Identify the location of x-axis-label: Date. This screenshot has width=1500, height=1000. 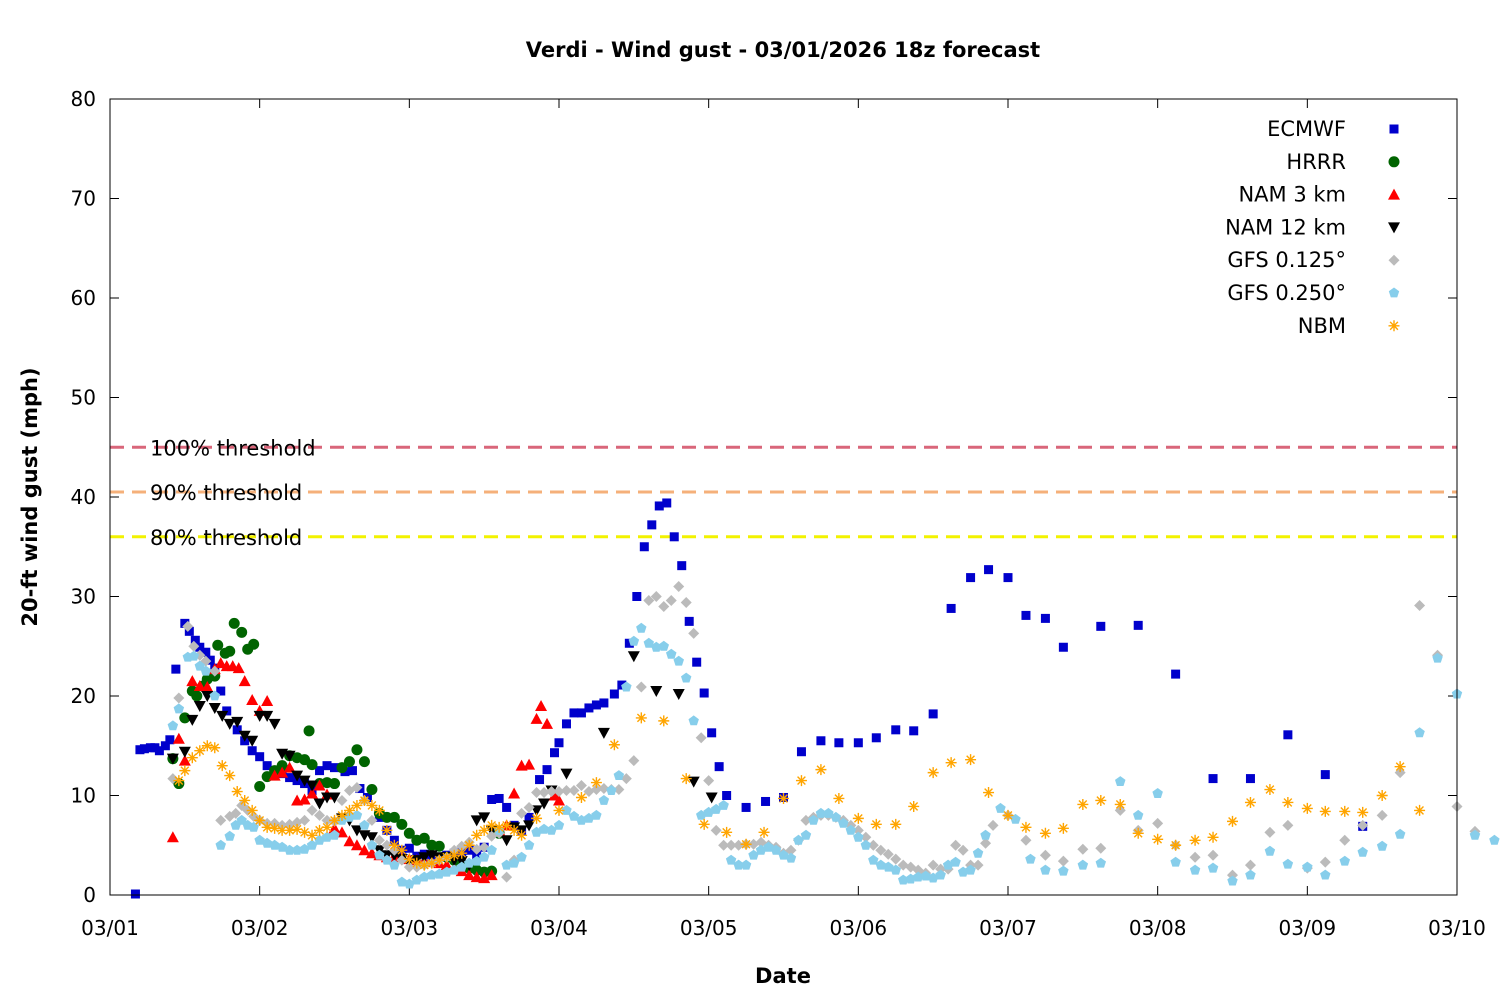
(783, 976).